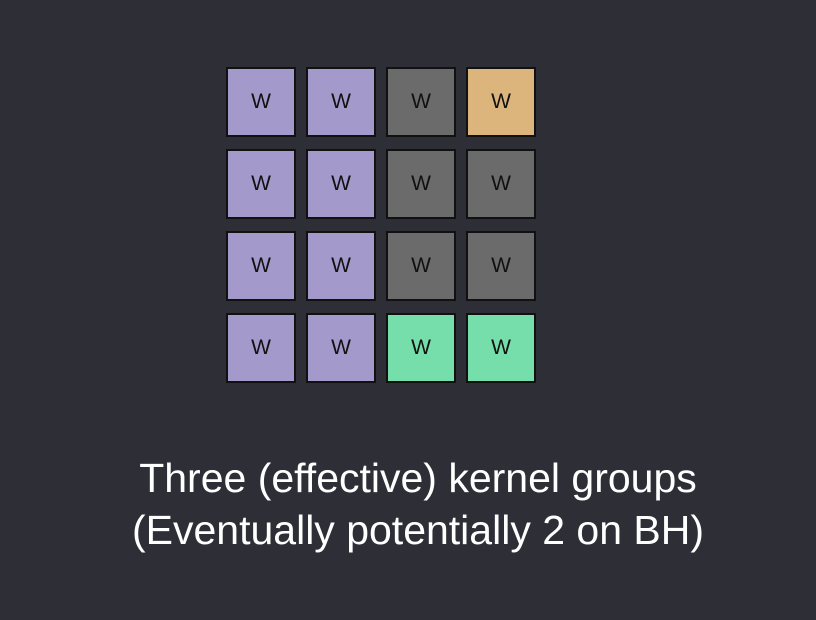 Image resolution: width=816 pixels, height=620 pixels. What do you see at coordinates (418, 478) in the screenshot?
I see `caption-line-1: Three (effective) kernel groups` at bounding box center [418, 478].